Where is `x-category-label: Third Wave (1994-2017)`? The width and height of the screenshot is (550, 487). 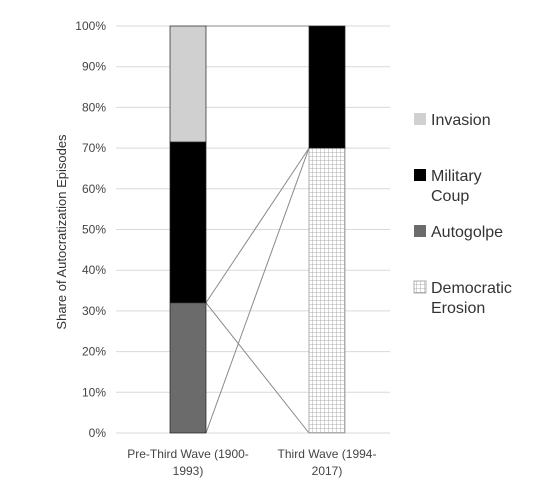 x-category-label: Third Wave (1994-2017) is located at coordinates (327, 462).